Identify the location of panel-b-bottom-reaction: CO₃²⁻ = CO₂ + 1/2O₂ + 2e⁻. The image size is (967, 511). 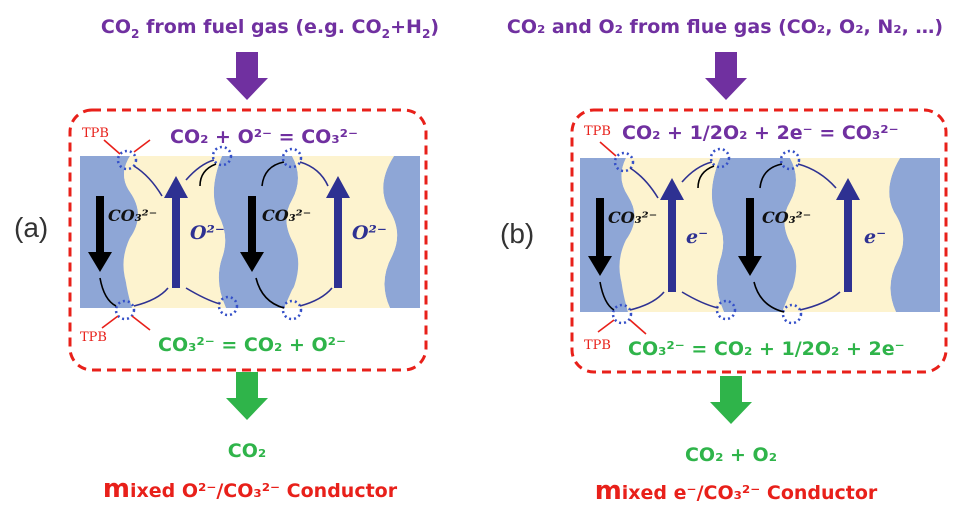
(766, 349).